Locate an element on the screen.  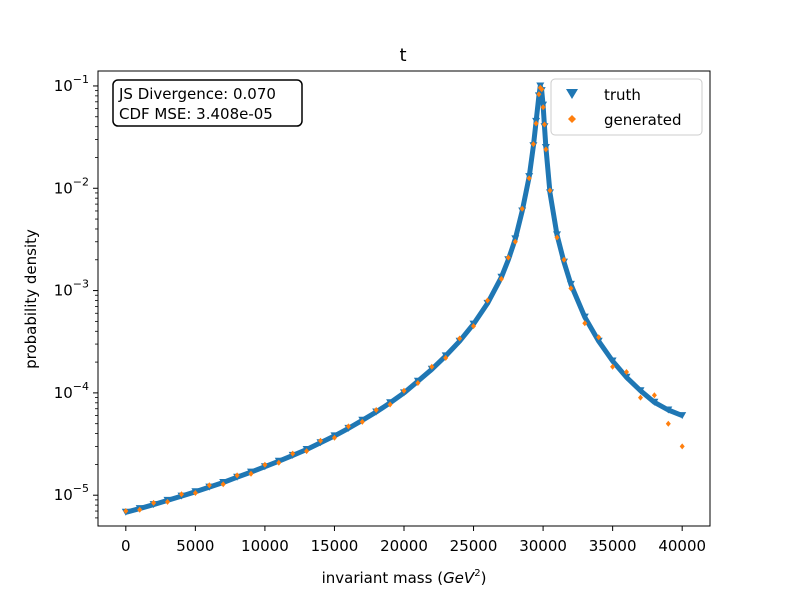
y-tick-label: 10⁻³ is located at coordinates (71, 289).